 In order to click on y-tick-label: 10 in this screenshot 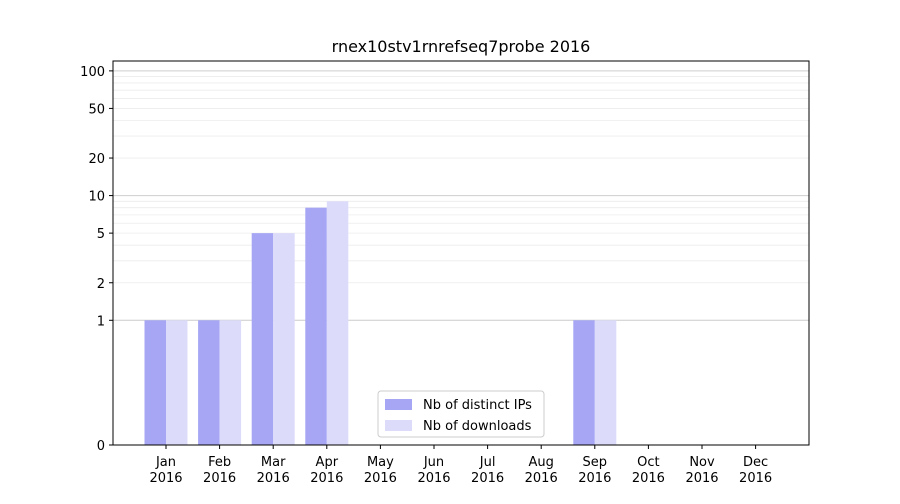, I will do `click(96, 197)`.